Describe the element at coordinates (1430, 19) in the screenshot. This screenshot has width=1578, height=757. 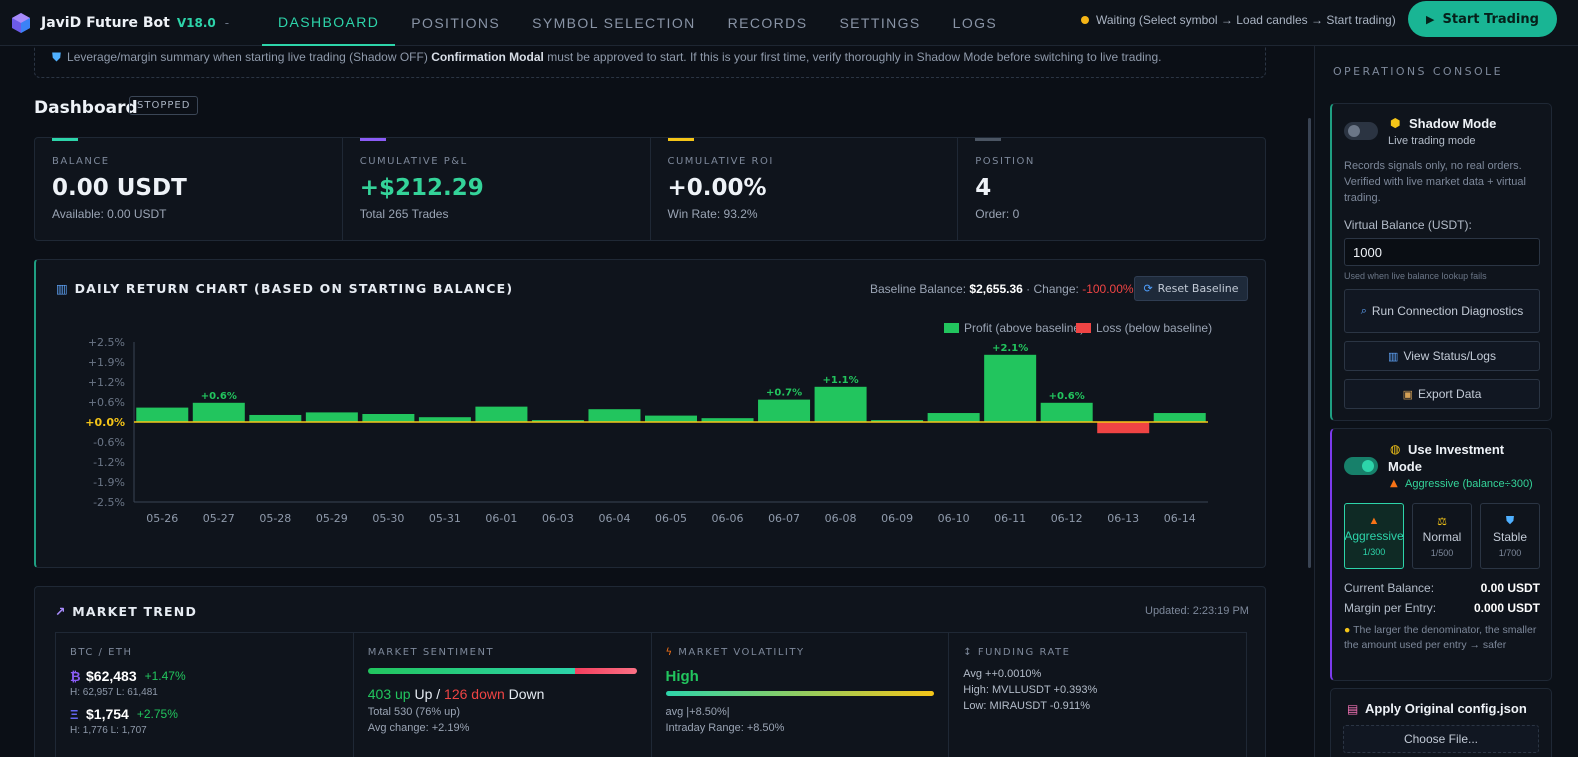
I see `play-icon: ▶` at that location.